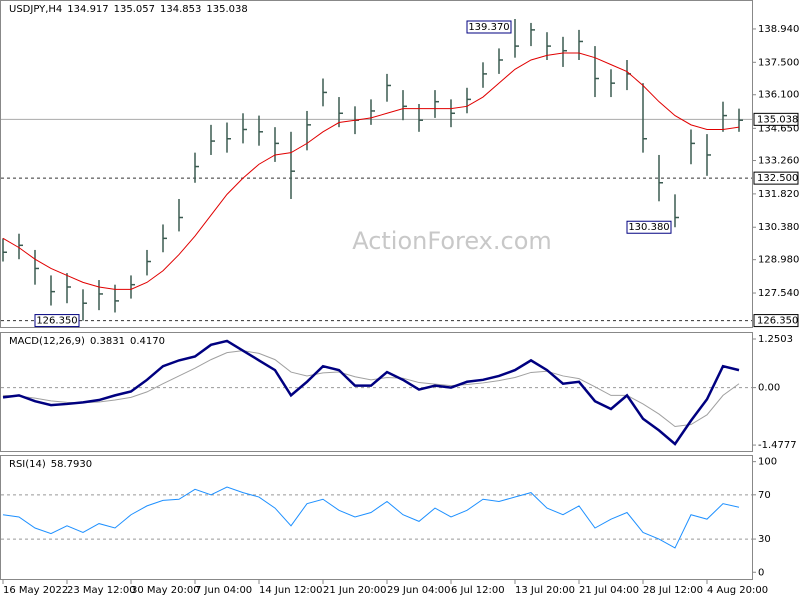 This screenshot has height=600, width=800. Describe the element at coordinates (778, 95) in the screenshot. I see `y-tick-label: 136.100` at that location.